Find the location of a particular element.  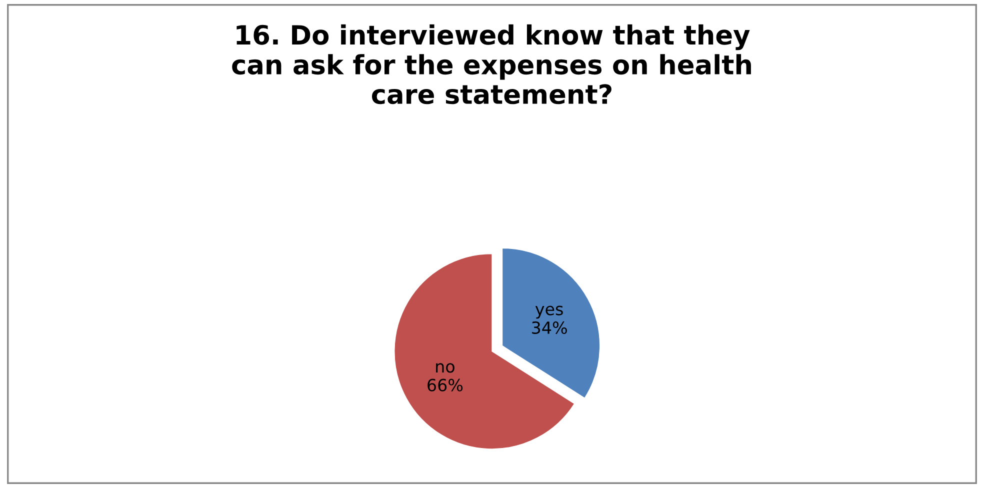

data-label: 34% is located at coordinates (549, 327).